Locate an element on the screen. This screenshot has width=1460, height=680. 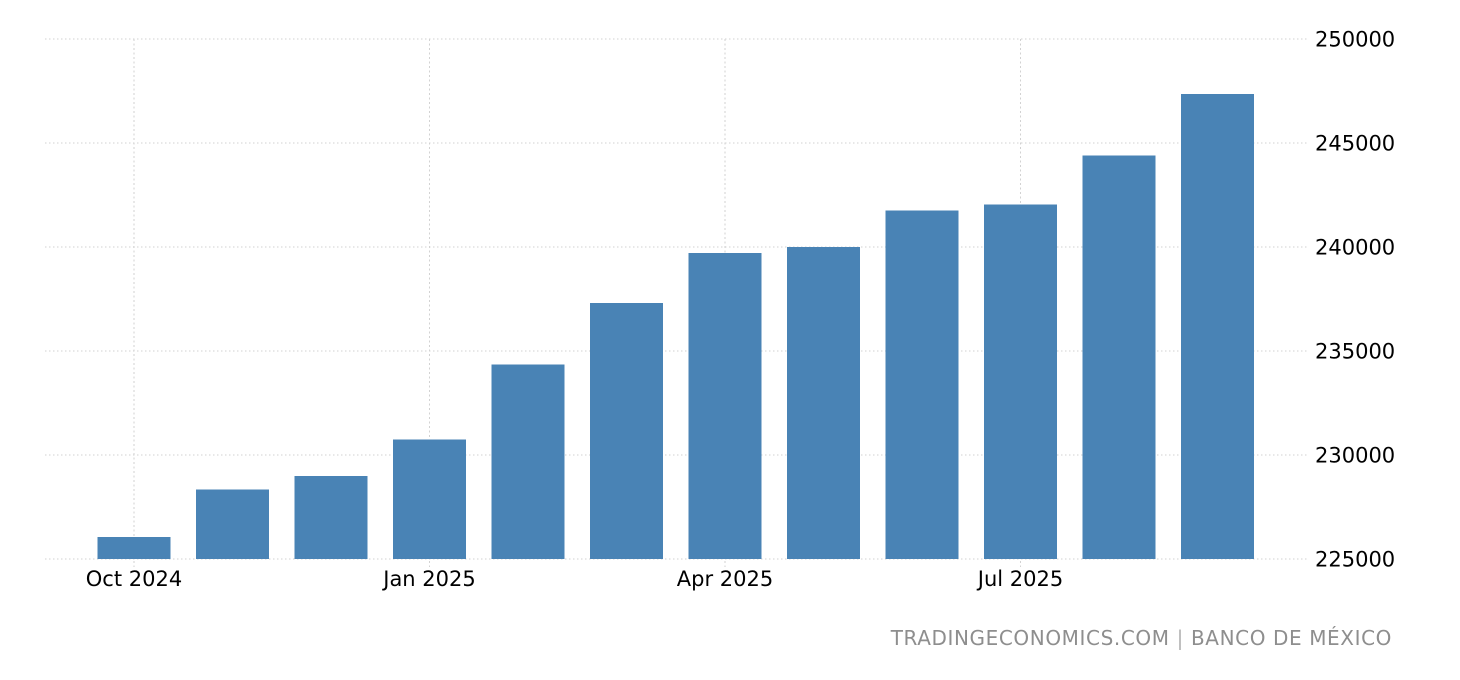
x-axis-tick-label: Apr 2025 is located at coordinates (725, 579).